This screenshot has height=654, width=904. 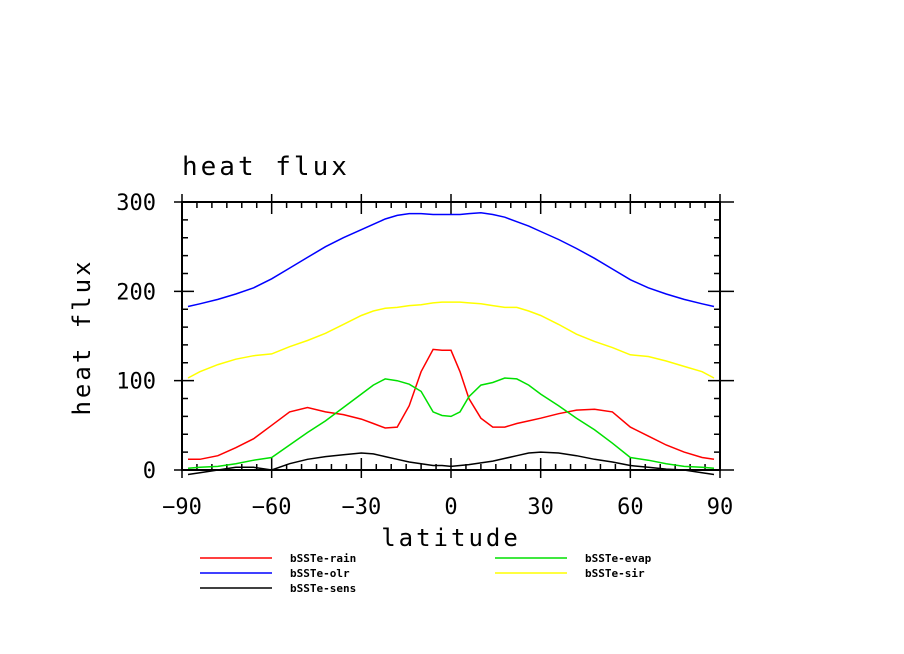 What do you see at coordinates (618, 558) in the screenshot?
I see `legend-label-bSSTe-evap: bSSTe-evap` at bounding box center [618, 558].